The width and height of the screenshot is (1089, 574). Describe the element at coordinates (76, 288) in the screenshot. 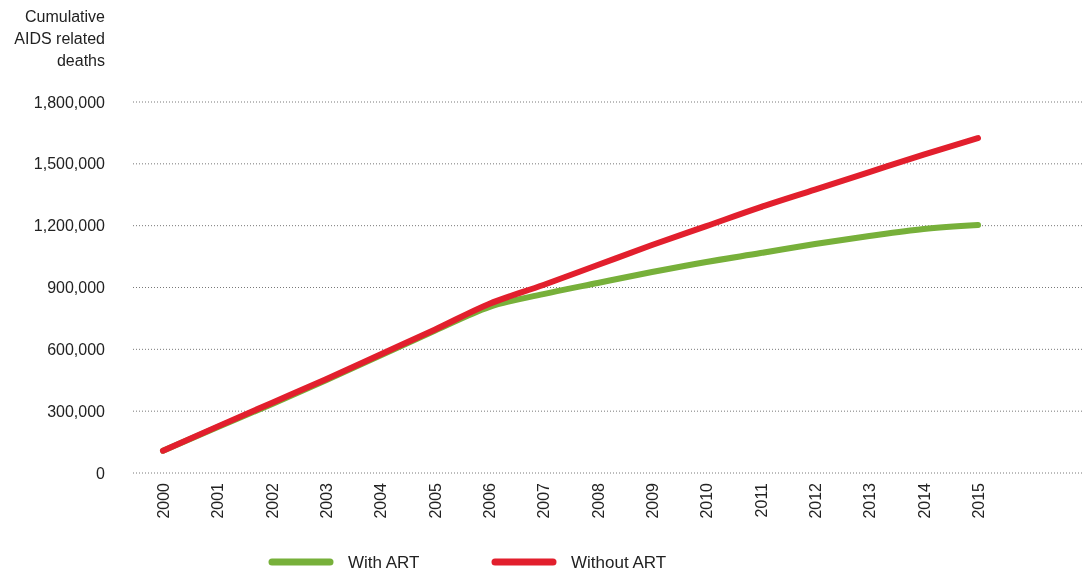

I see `y-tick-label: 900,000` at that location.